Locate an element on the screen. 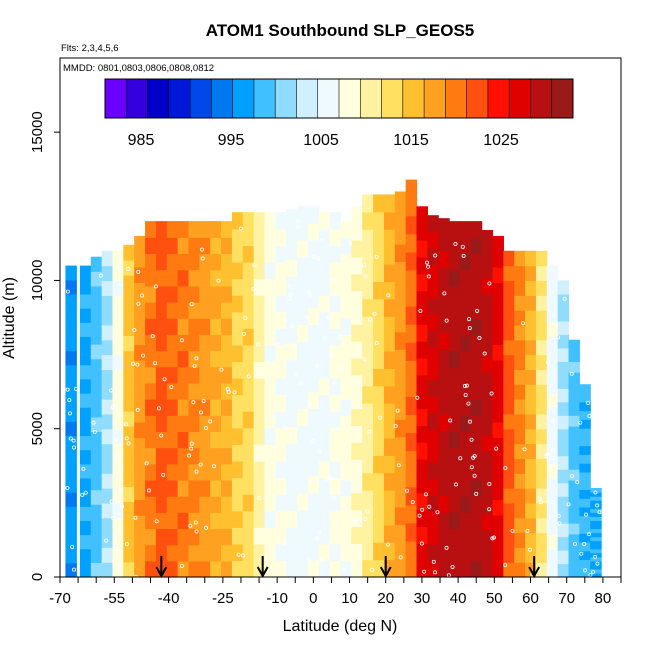 This screenshot has width=650, height=650. y-axis: 0 5000 10000 15000 is located at coordinates (44, 346).